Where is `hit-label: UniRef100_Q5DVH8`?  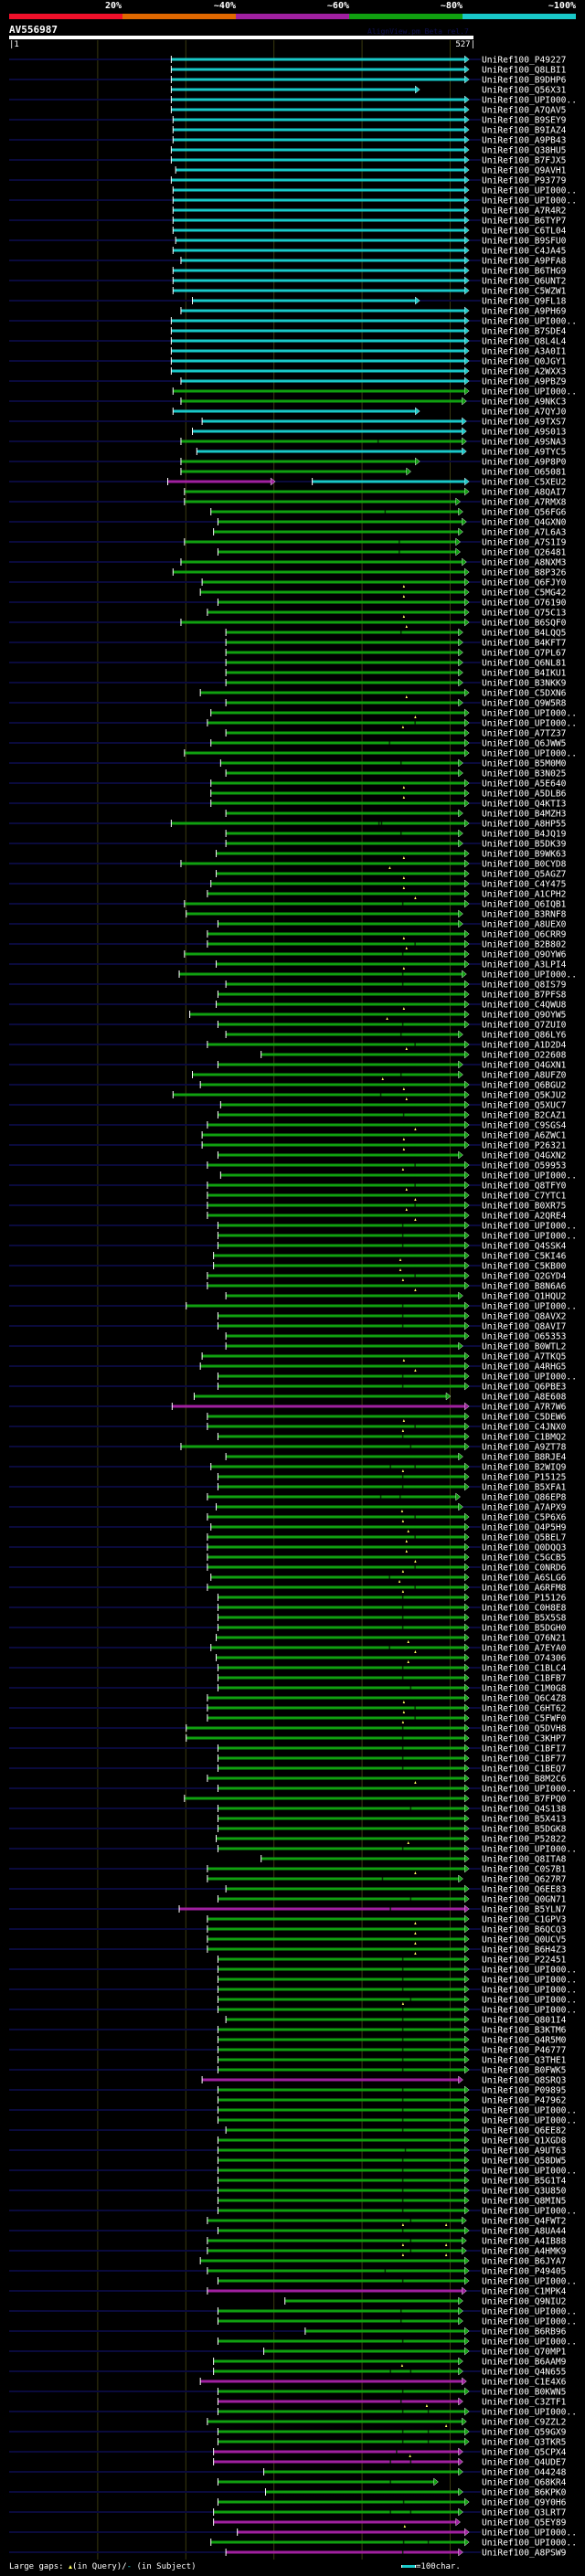
hit-label: UniRef100_Q5DVH8 is located at coordinates (524, 1729).